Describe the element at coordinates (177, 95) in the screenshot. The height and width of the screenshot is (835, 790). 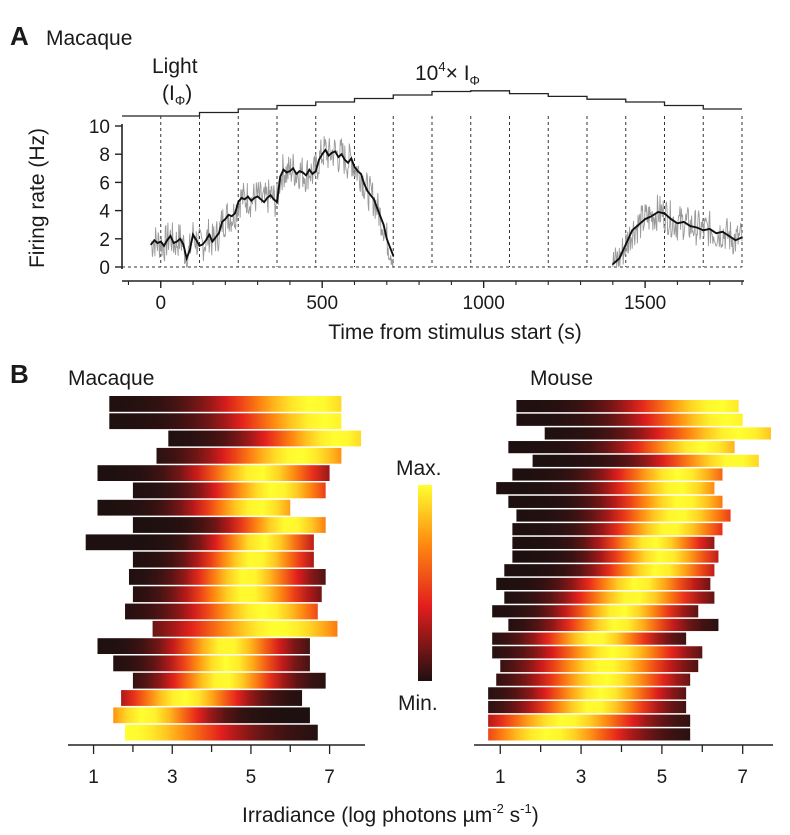
I see `stimulus-label-iphi: (IΦ)` at that location.